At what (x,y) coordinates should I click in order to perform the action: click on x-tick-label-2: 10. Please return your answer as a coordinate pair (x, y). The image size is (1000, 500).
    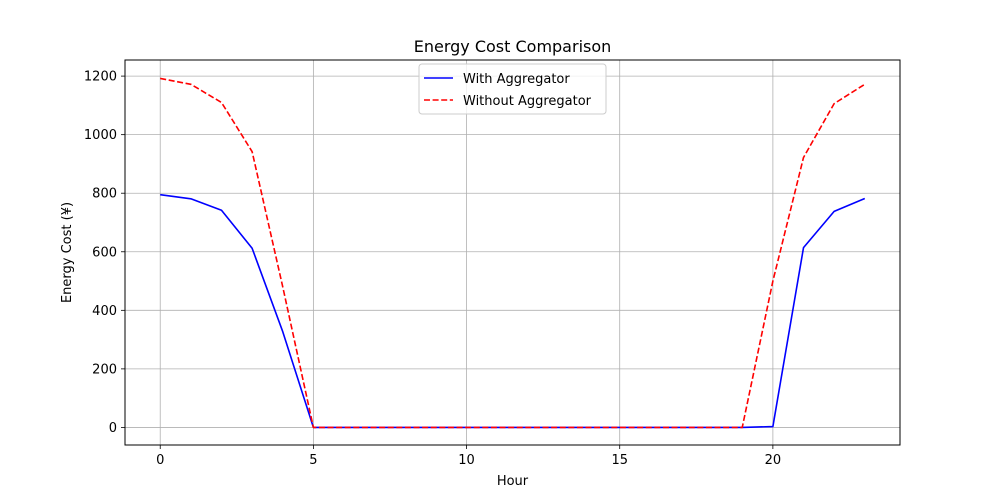
    Looking at the image, I should click on (466, 460).